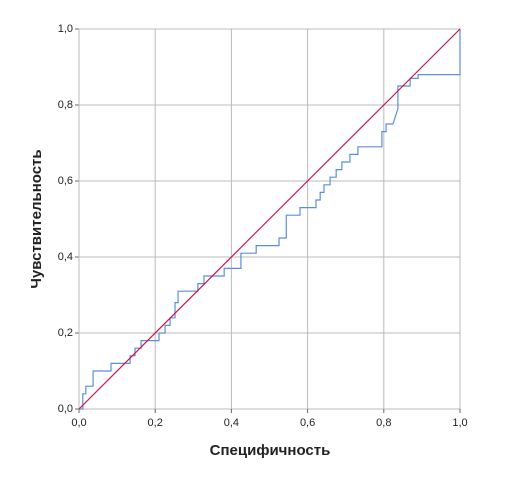 This screenshot has width=527, height=482. What do you see at coordinates (65, 181) in the screenshot?
I see `y-tick-label: 0,6` at bounding box center [65, 181].